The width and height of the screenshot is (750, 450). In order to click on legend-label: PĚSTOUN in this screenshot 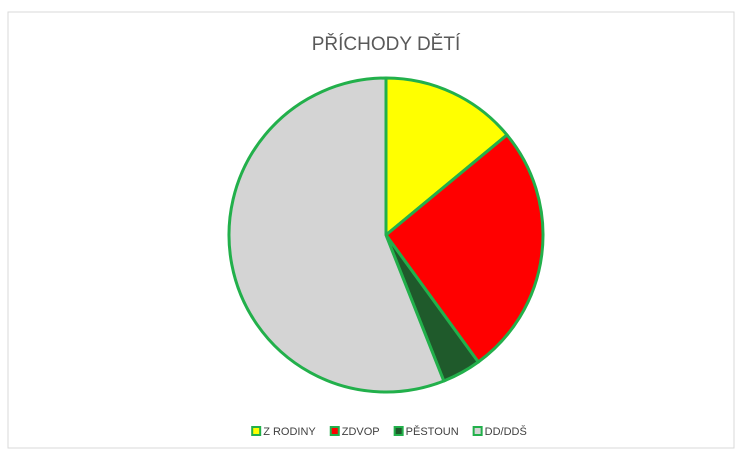, I will do `click(432, 431)`.